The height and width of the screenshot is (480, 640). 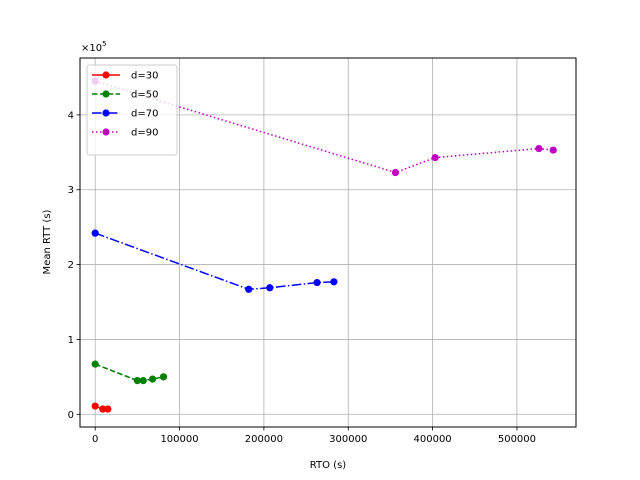 What do you see at coordinates (71, 415) in the screenshot?
I see `y-tick-label: 0` at bounding box center [71, 415].